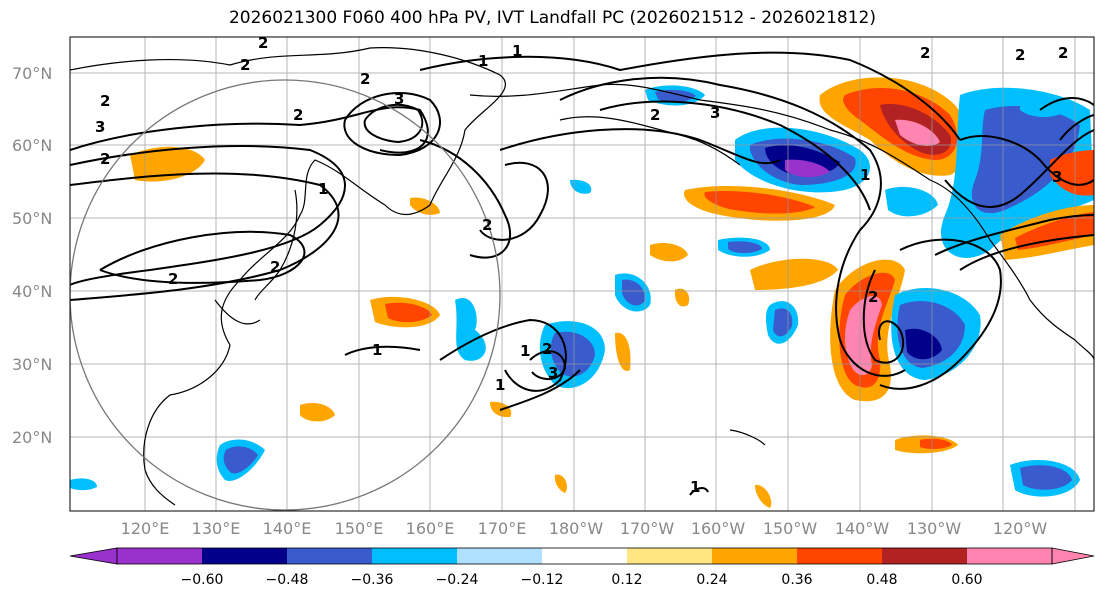 Image resolution: width=1105 pixels, height=604 pixels. Describe the element at coordinates (711, 580) in the screenshot. I see `colorbar-tick: 0.24` at that location.